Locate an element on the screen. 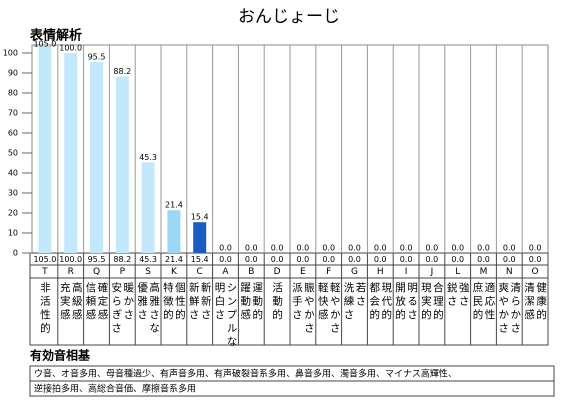 This screenshot has height=400, width=578. y-tick-label: 10 is located at coordinates (13, 233).